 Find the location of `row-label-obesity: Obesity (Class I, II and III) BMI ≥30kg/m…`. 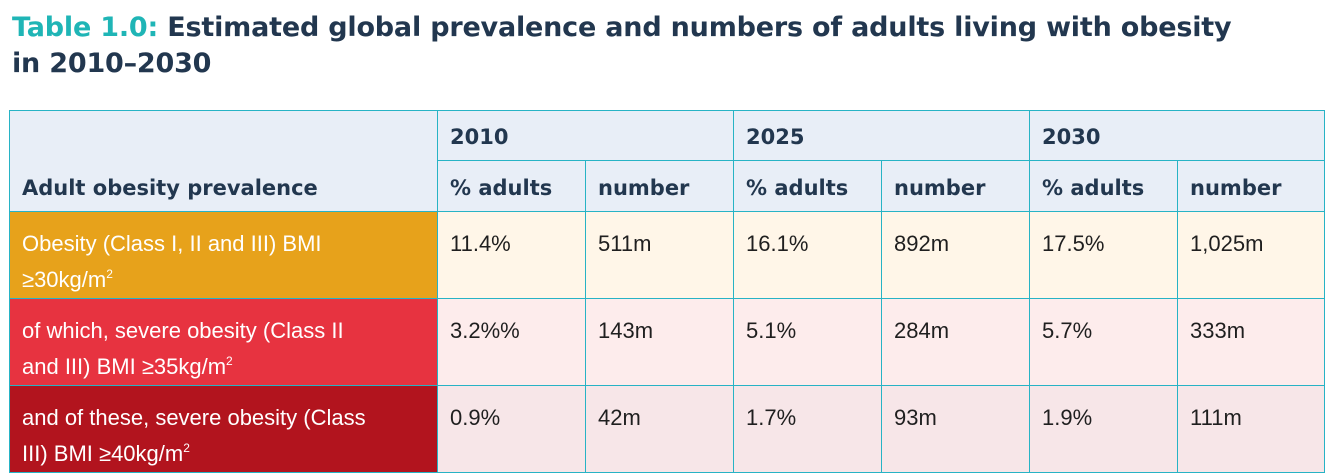

row-label-obesity: Obesity (Class I, II and III) BMI ≥30kg/m… is located at coordinates (223, 255).